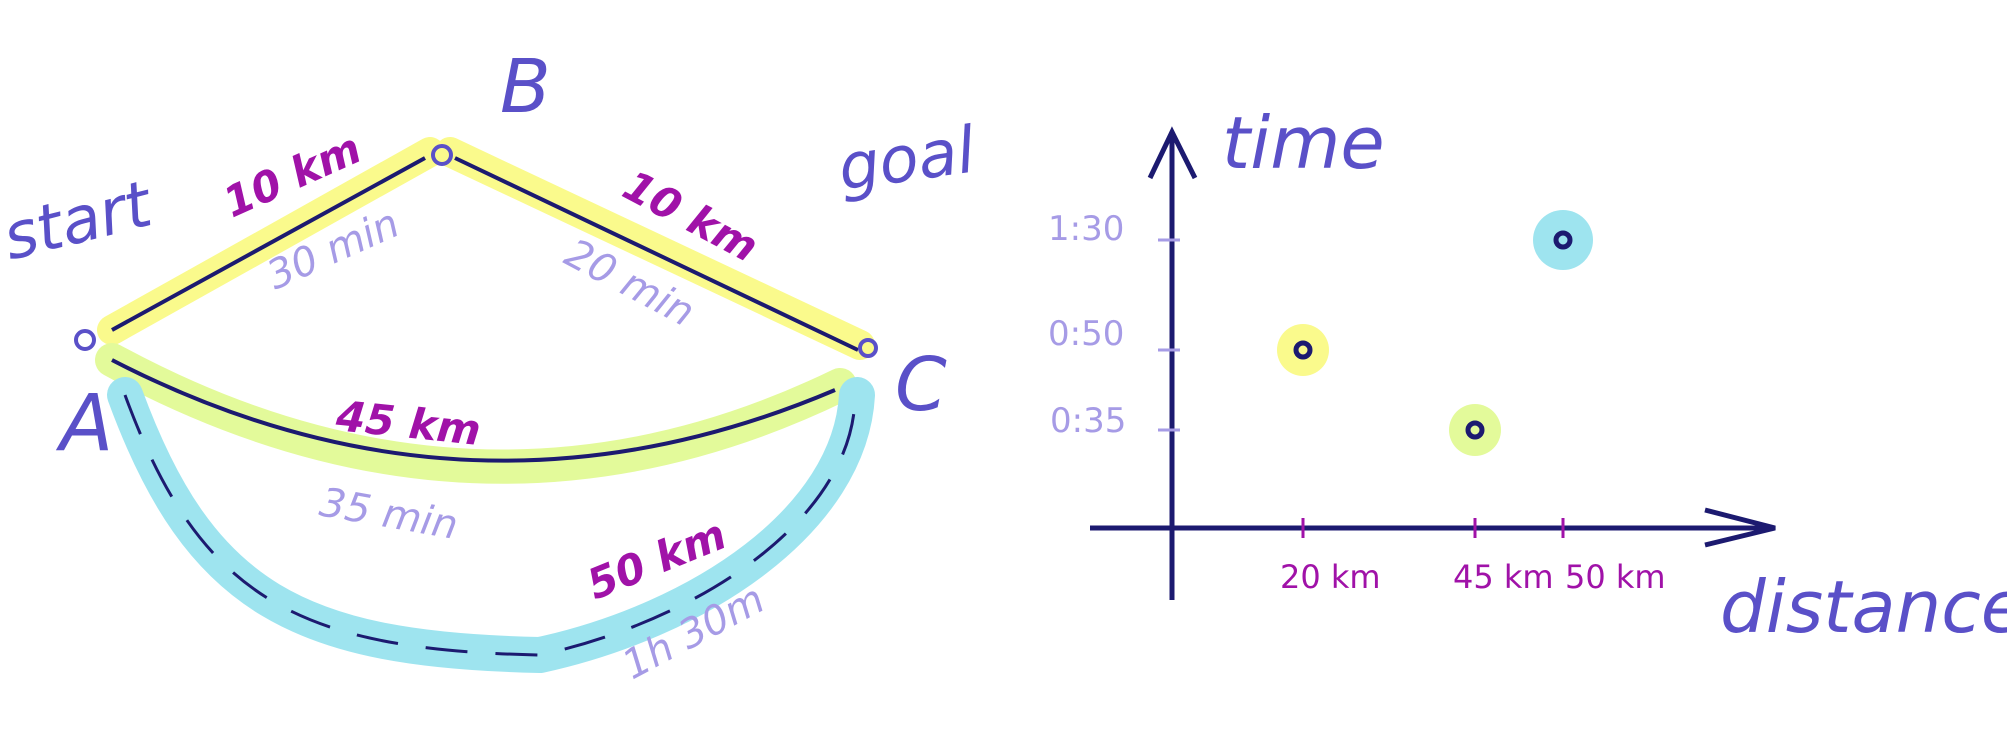 This screenshot has height=753, width=2007. Describe the element at coordinates (84, 424) in the screenshot. I see `label-a: A` at that location.